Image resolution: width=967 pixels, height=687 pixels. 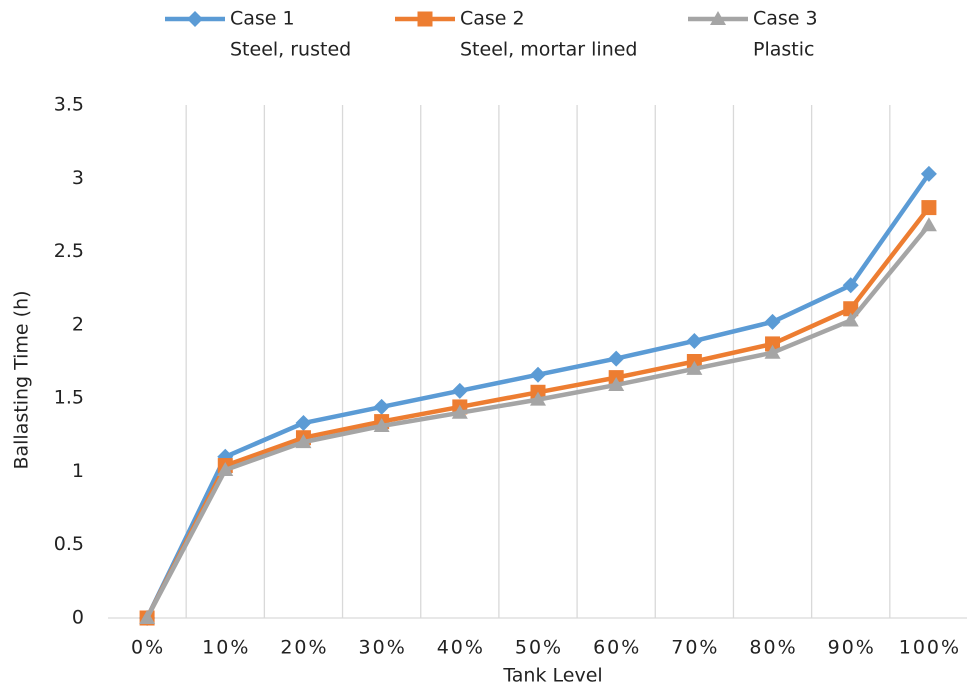 What do you see at coordinates (69, 105) in the screenshot?
I see `y-tick-label: 3.5` at bounding box center [69, 105].